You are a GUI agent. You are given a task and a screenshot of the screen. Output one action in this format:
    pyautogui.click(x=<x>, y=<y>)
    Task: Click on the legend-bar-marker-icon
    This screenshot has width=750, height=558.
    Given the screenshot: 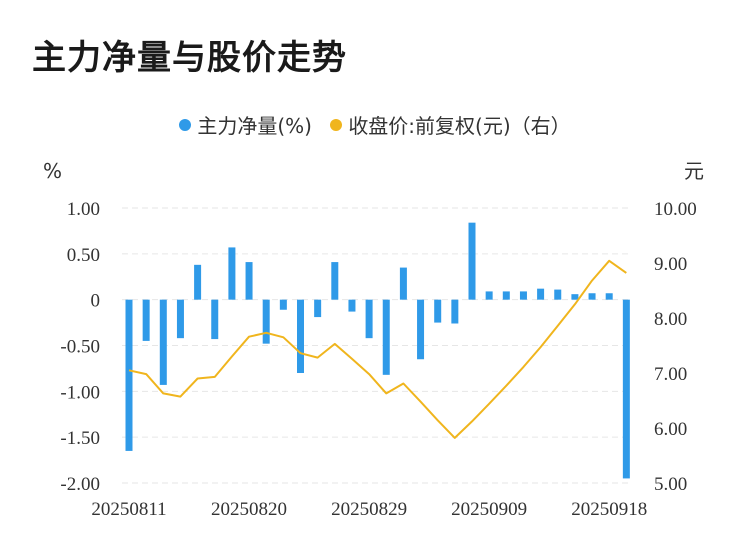 What is the action you would take?
    pyautogui.click(x=185, y=124)
    